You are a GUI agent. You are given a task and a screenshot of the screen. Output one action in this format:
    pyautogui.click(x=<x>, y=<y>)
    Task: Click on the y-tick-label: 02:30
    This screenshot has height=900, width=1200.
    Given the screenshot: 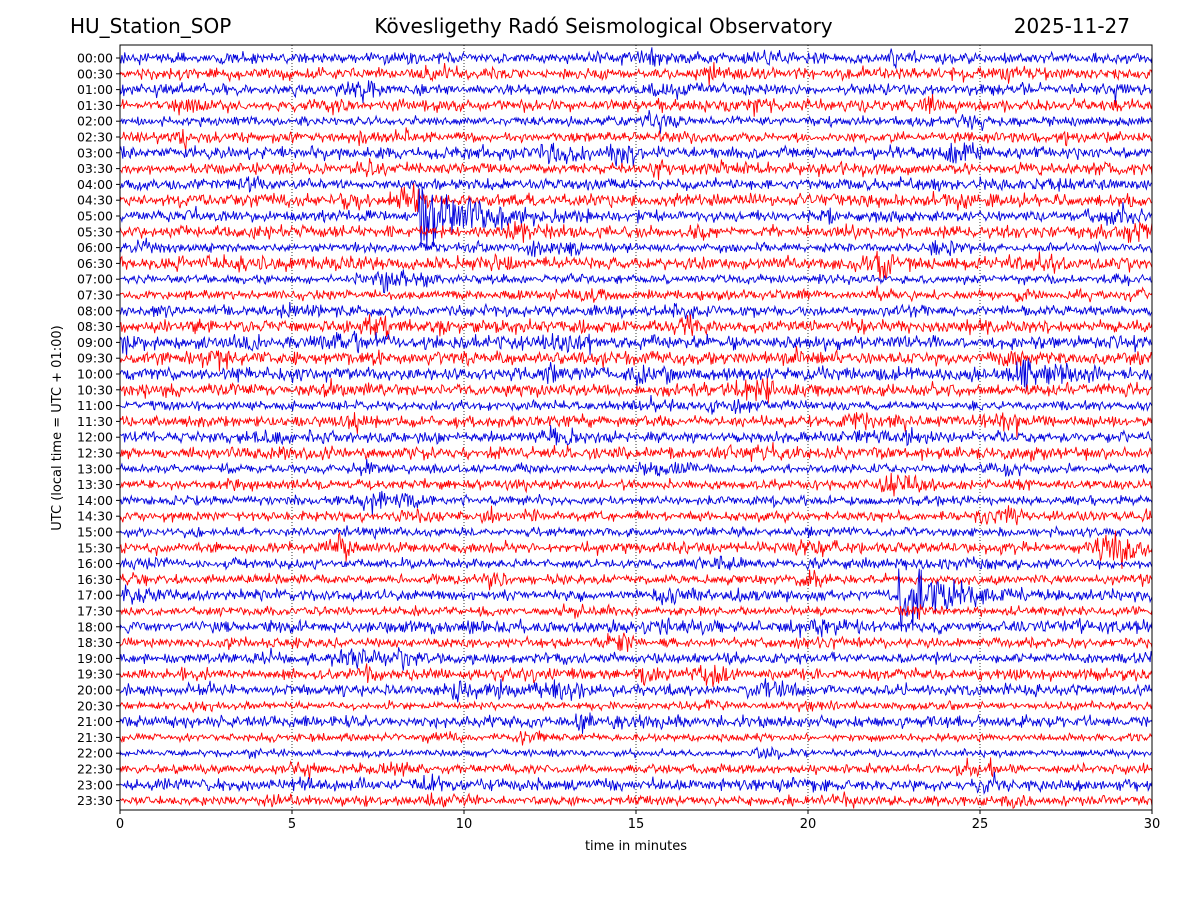 What is the action you would take?
    pyautogui.click(x=95, y=137)
    